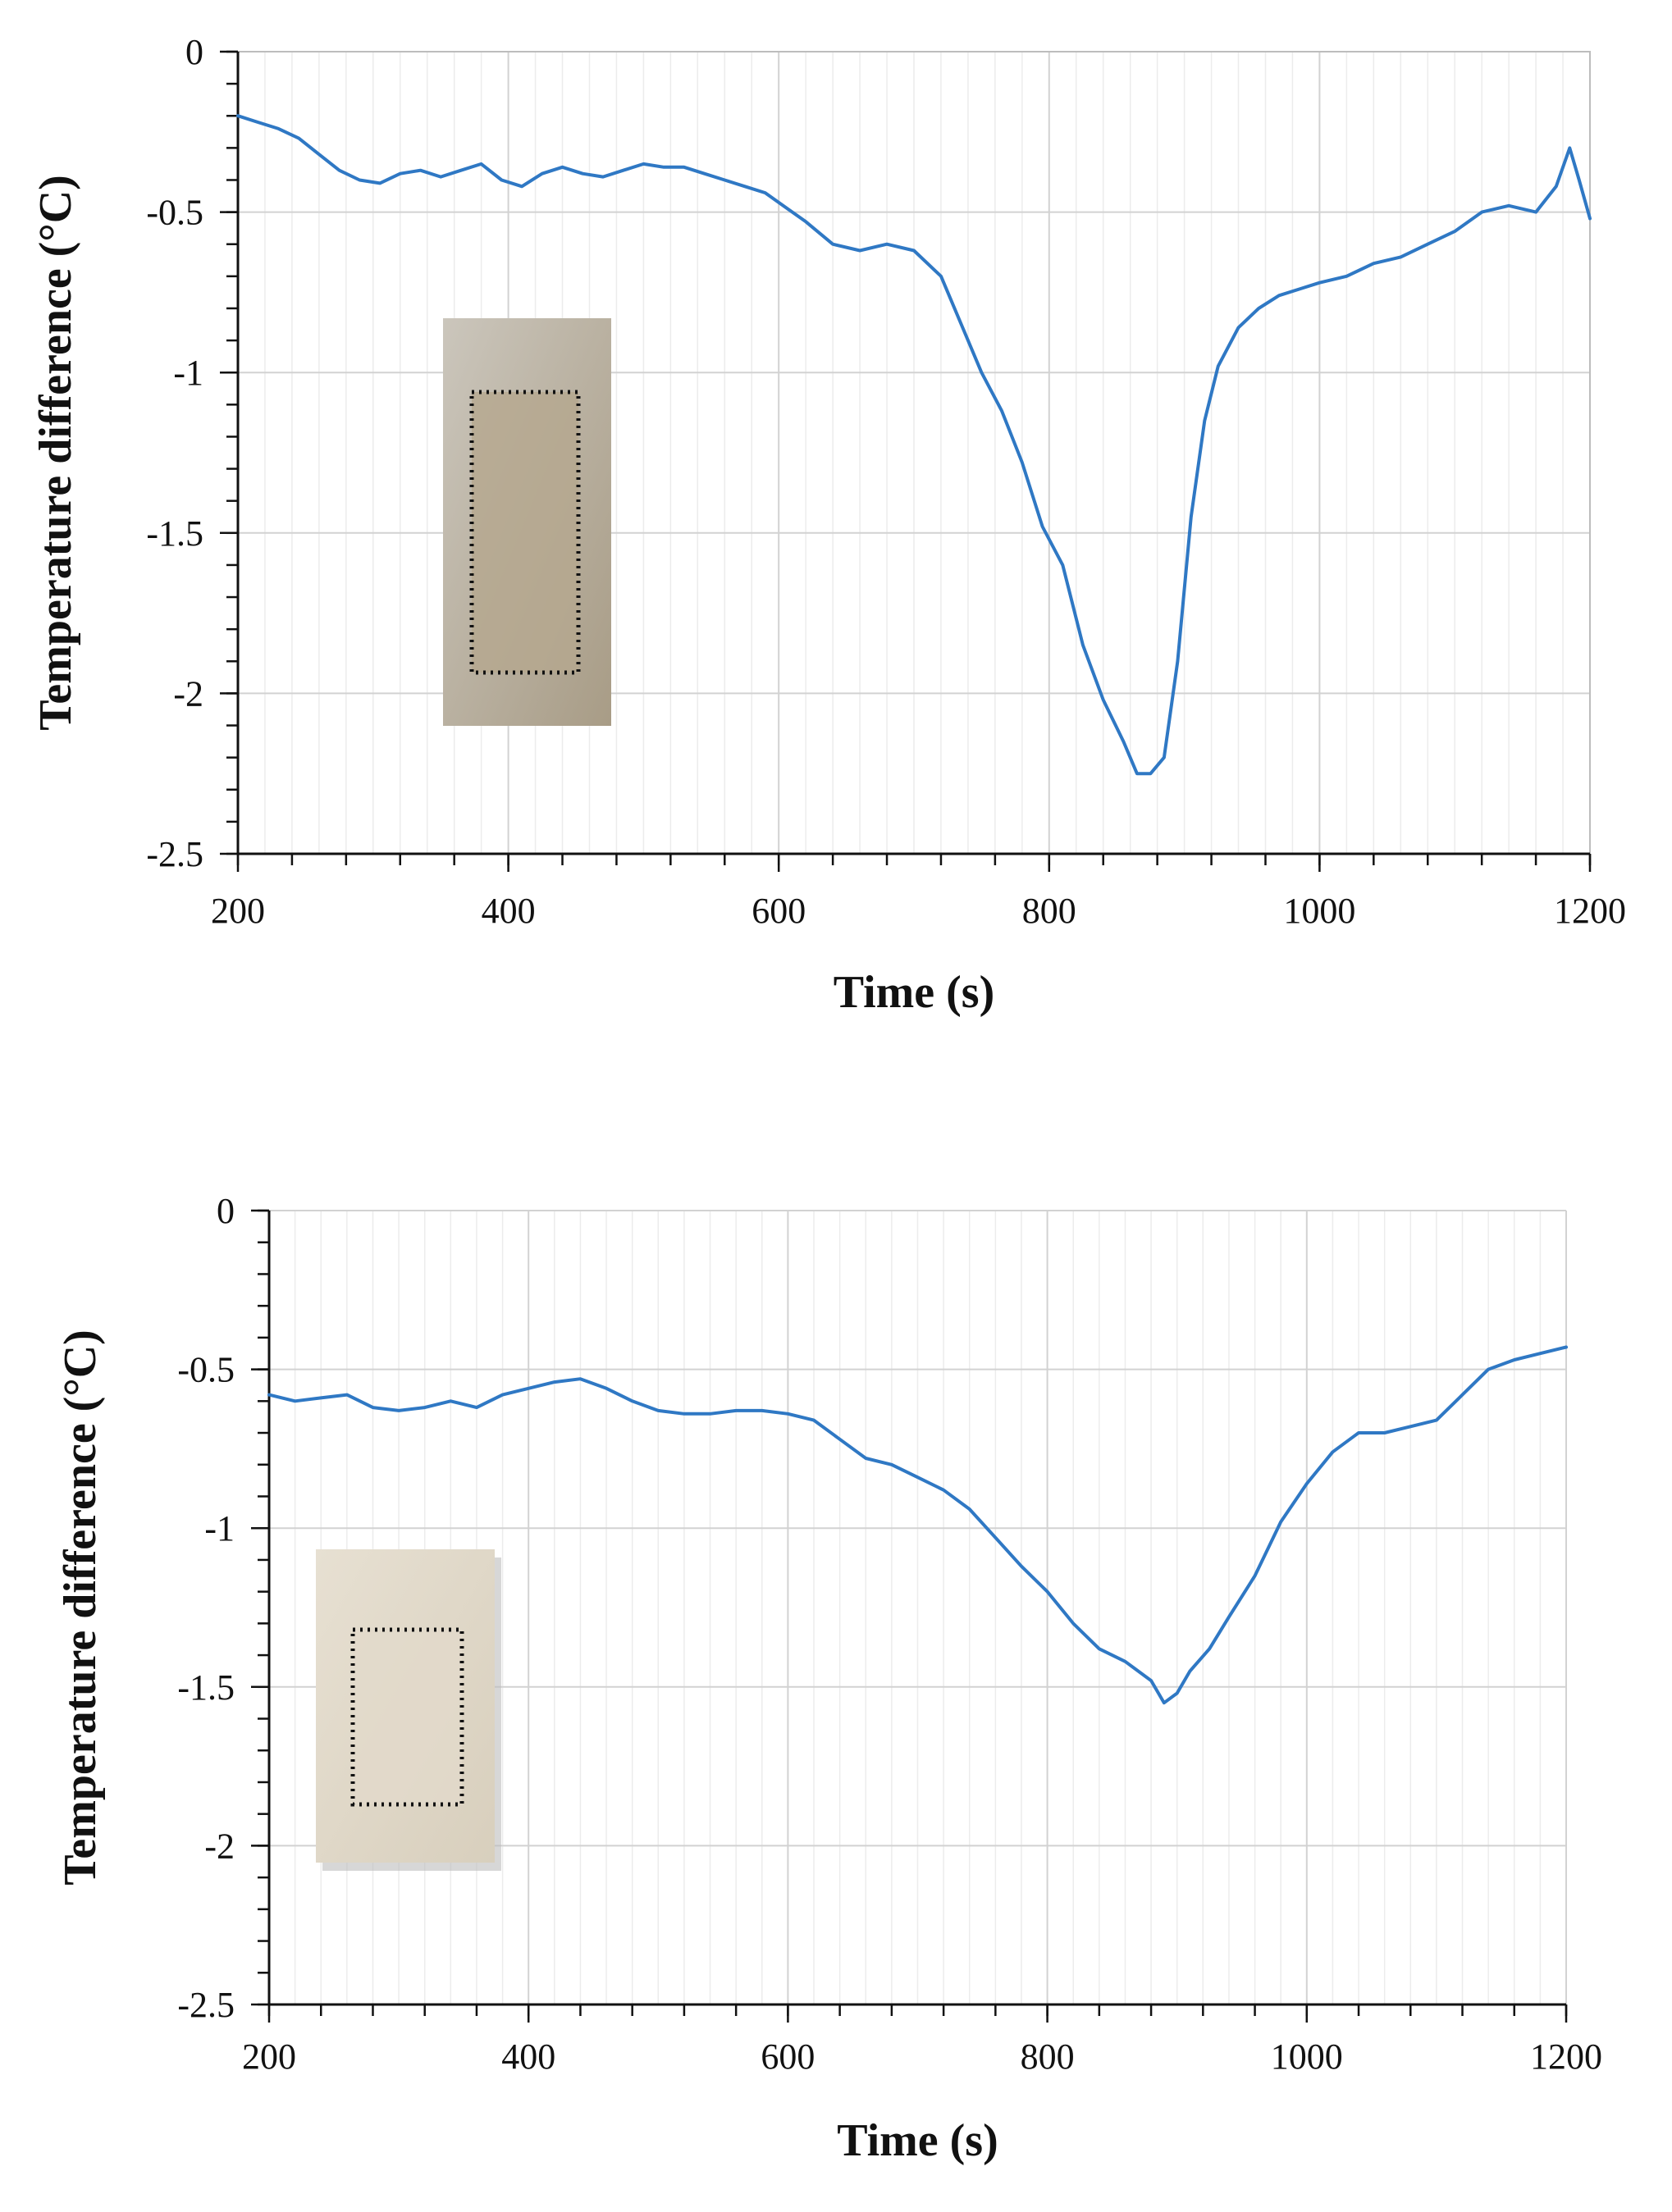 The image size is (1672, 2212). I want to click on paper-sample-photo, so click(408, 1710).